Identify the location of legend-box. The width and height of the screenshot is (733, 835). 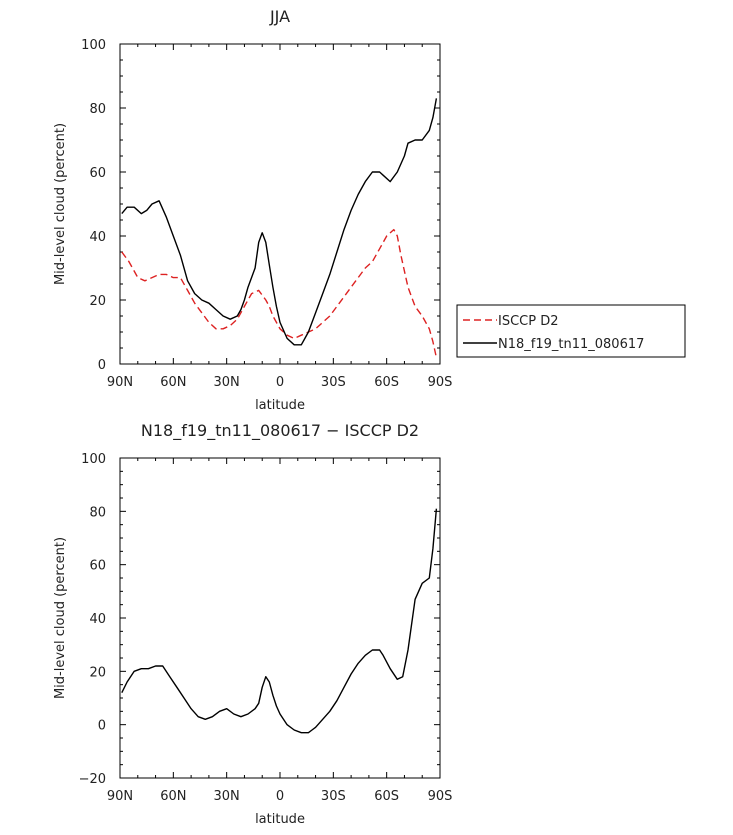
(571, 331).